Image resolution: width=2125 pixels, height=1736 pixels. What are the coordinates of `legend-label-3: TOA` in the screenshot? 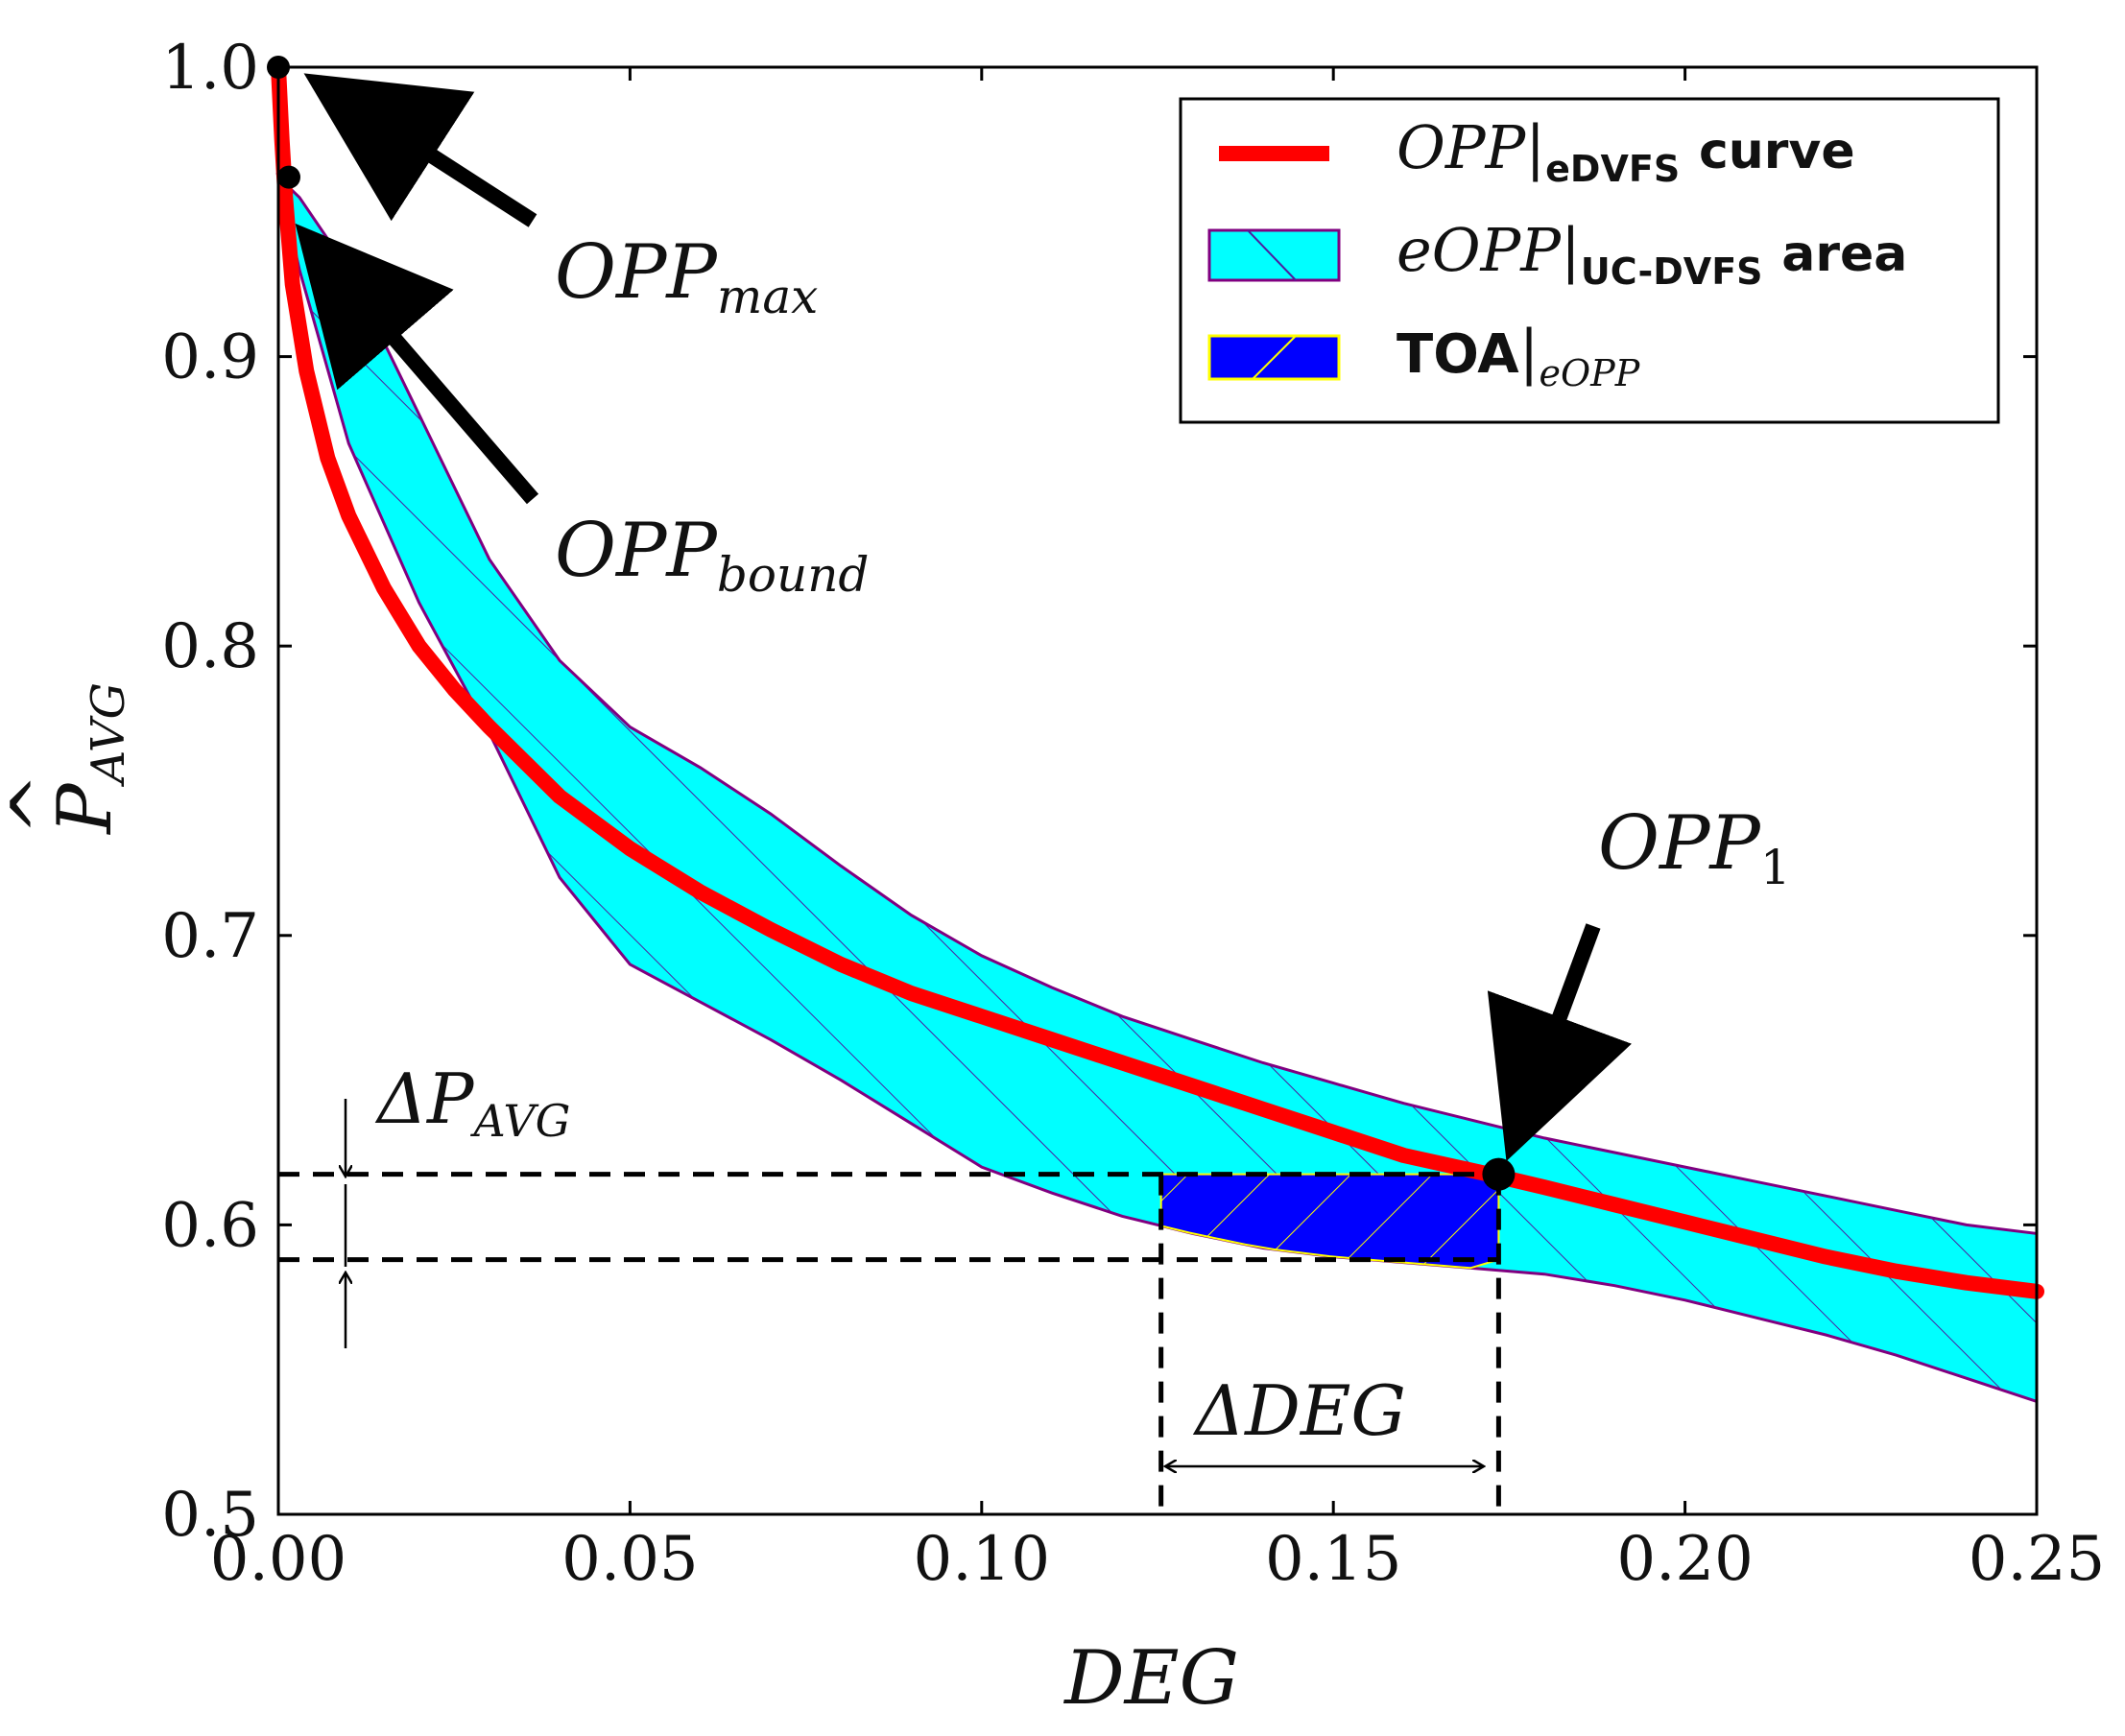 It's located at (1458, 354).